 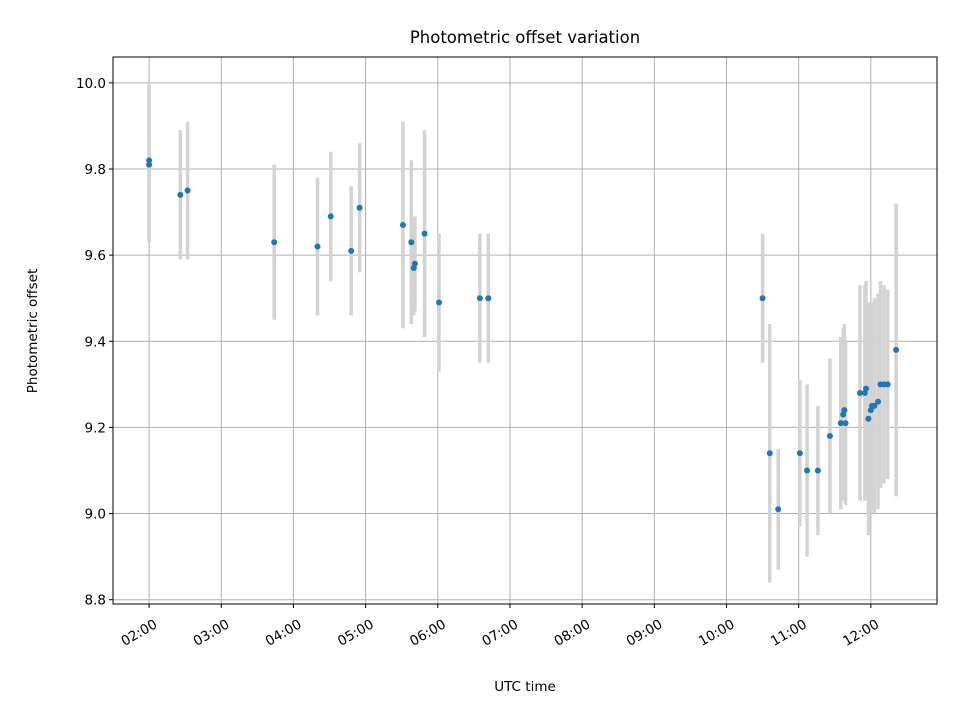 What do you see at coordinates (861, 632) in the screenshot?
I see `x-tick-label-10: 12:00` at bounding box center [861, 632].